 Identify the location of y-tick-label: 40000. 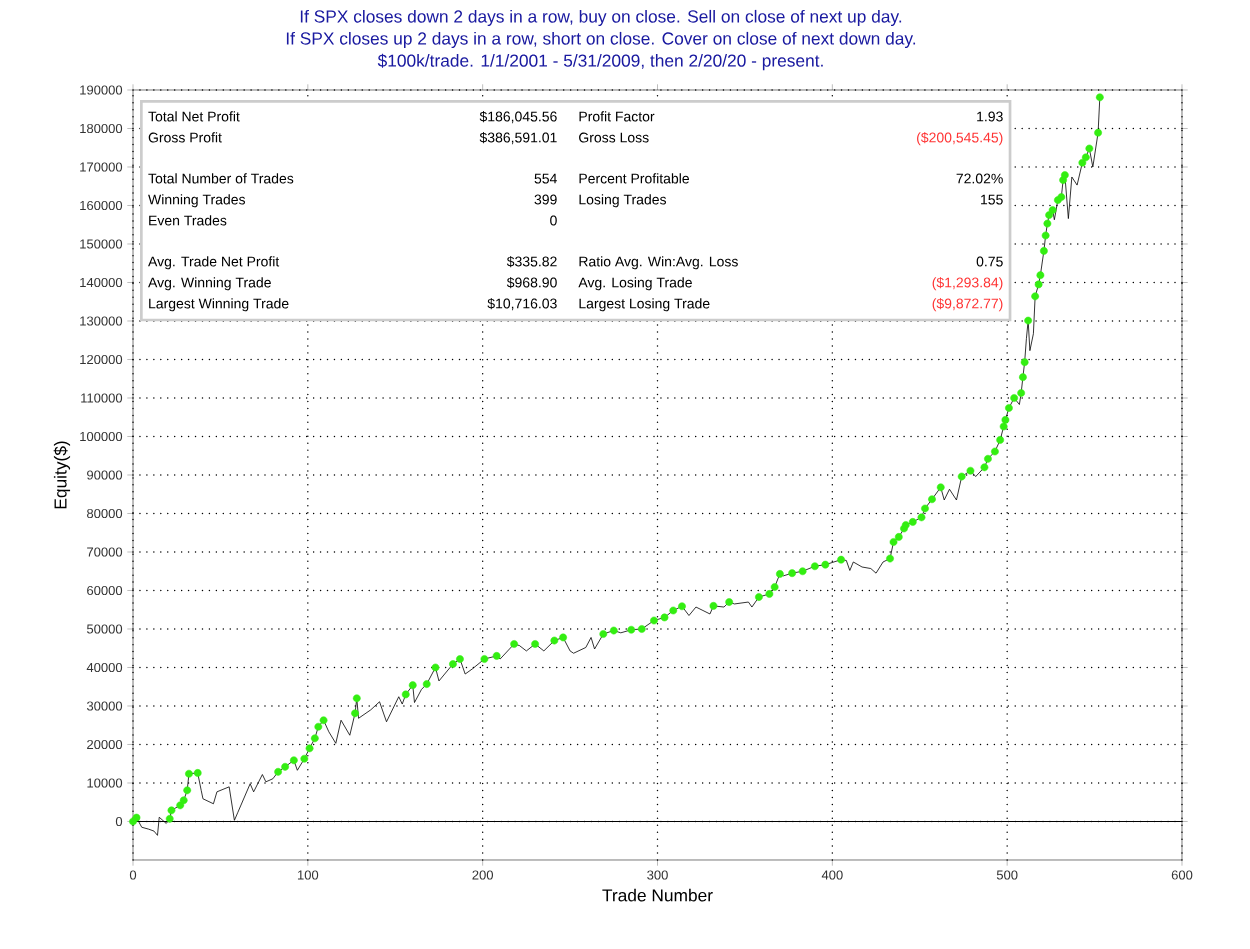
(104, 667).